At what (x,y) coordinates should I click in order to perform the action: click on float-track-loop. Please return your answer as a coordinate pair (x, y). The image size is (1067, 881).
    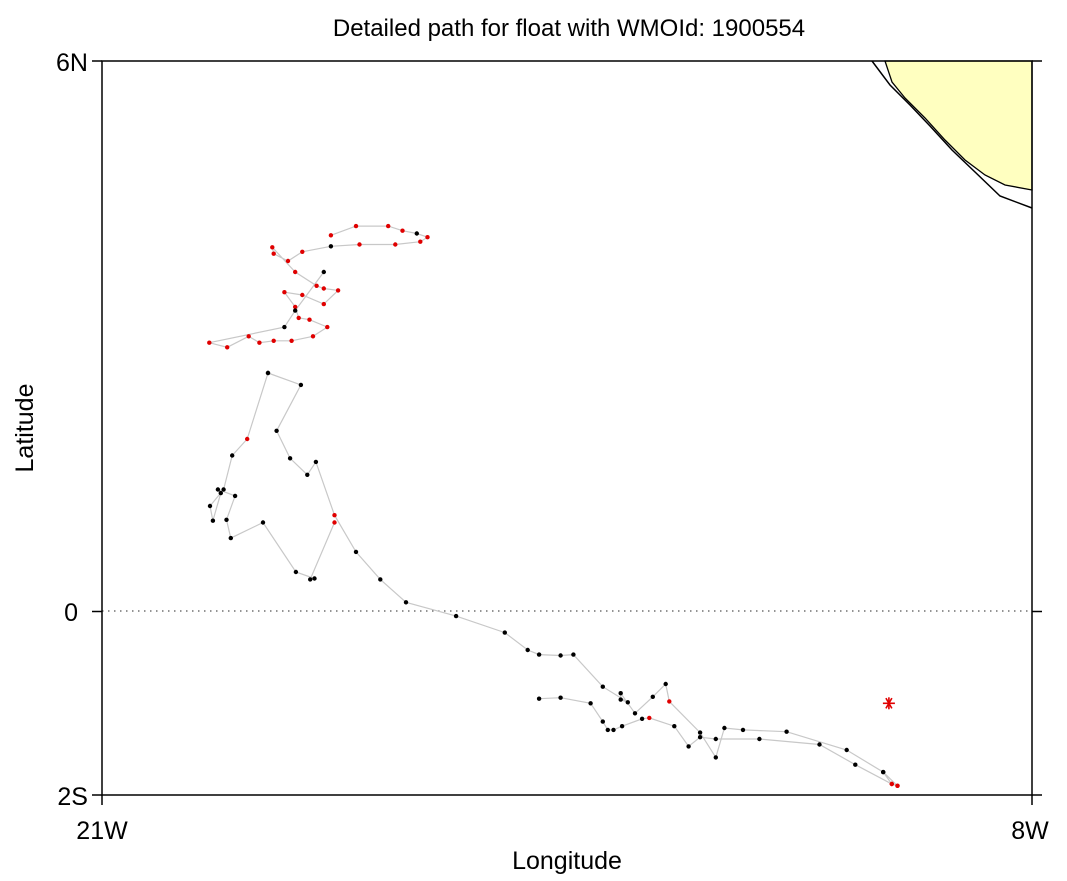
    Looking at the image, I should click on (272, 476).